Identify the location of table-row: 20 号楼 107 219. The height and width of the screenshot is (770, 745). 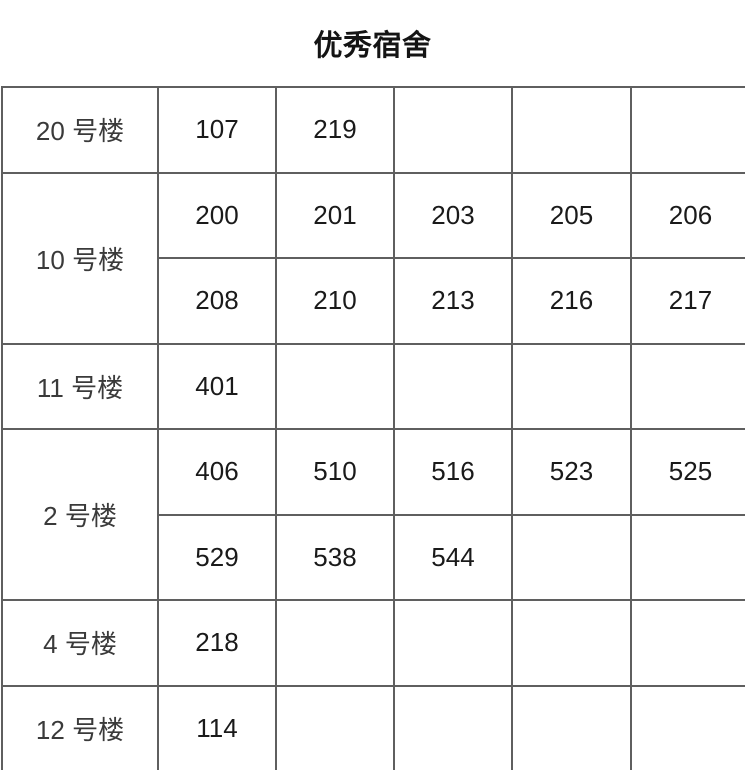
(373, 130).